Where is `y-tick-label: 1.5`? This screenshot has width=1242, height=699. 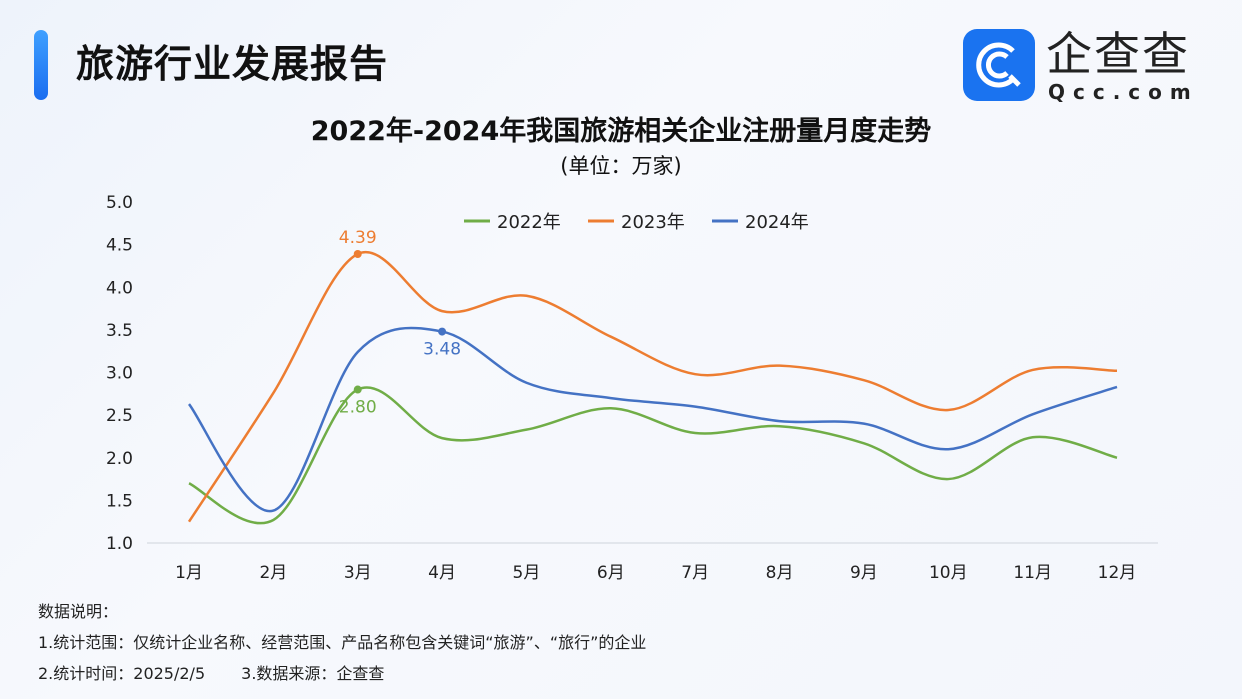
y-tick-label: 1.5 is located at coordinates (119, 501).